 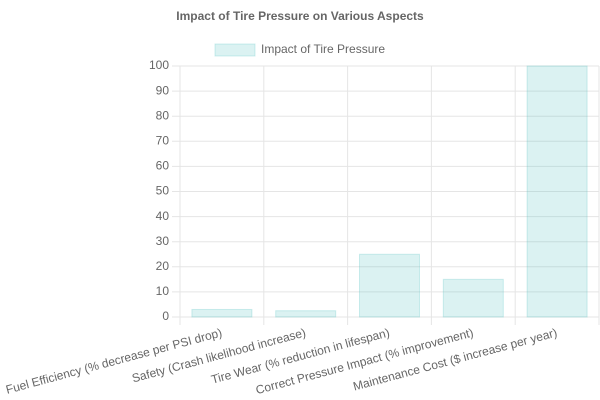 What do you see at coordinates (163, 191) in the screenshot?
I see `y-tick-label: 50` at bounding box center [163, 191].